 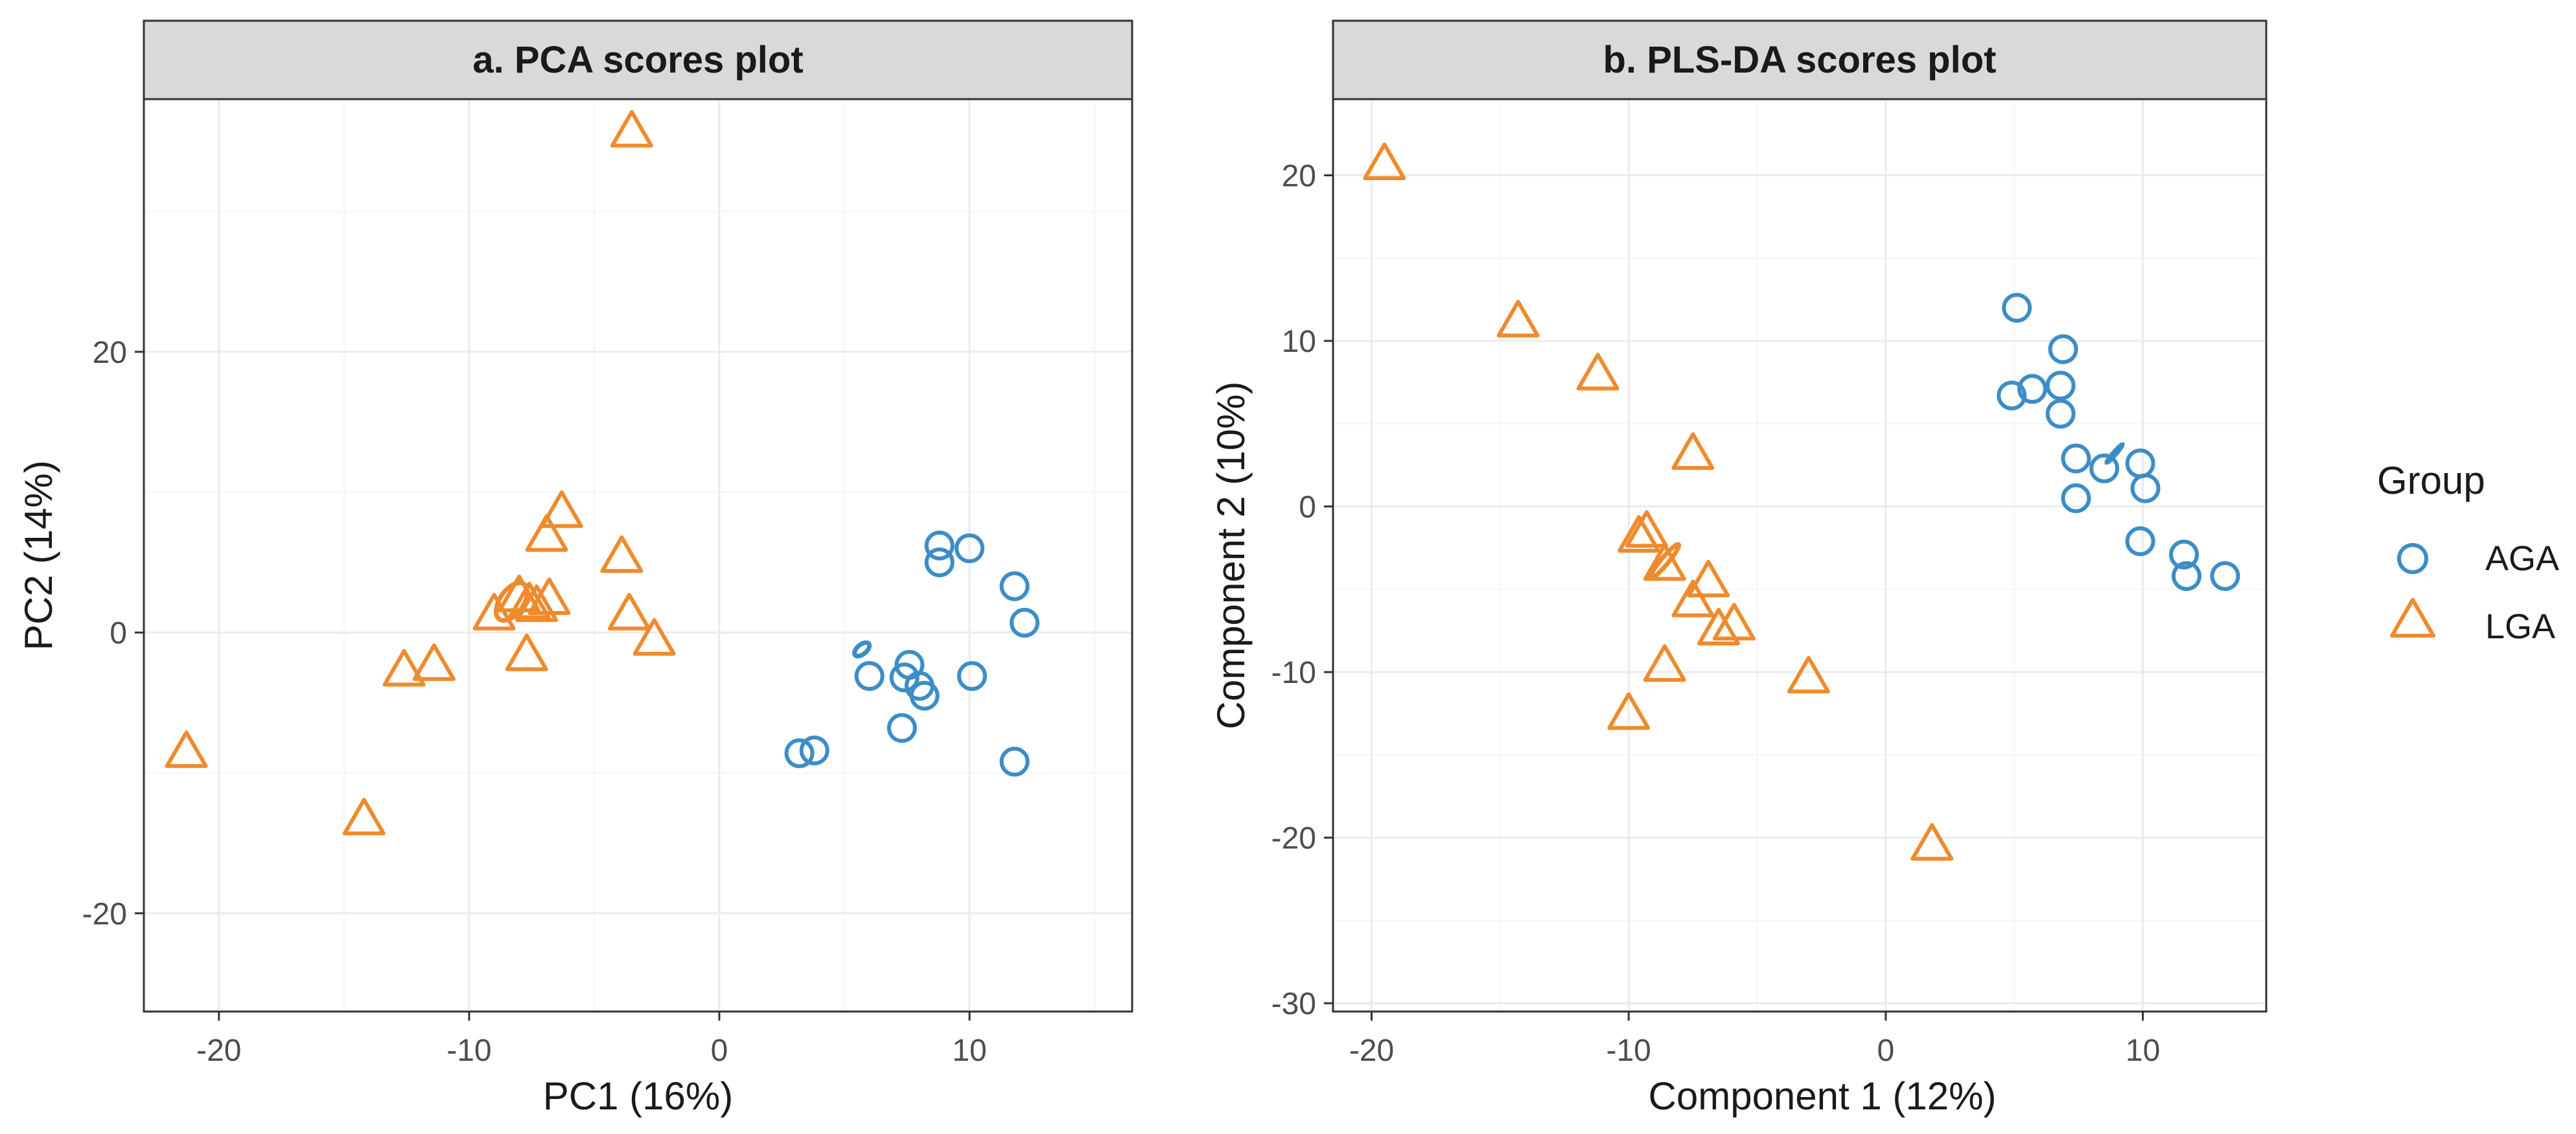 I want to click on panel-plsda-y-tick-labels: -30 -20 -10 0 10 20, so click(x=1294, y=590).